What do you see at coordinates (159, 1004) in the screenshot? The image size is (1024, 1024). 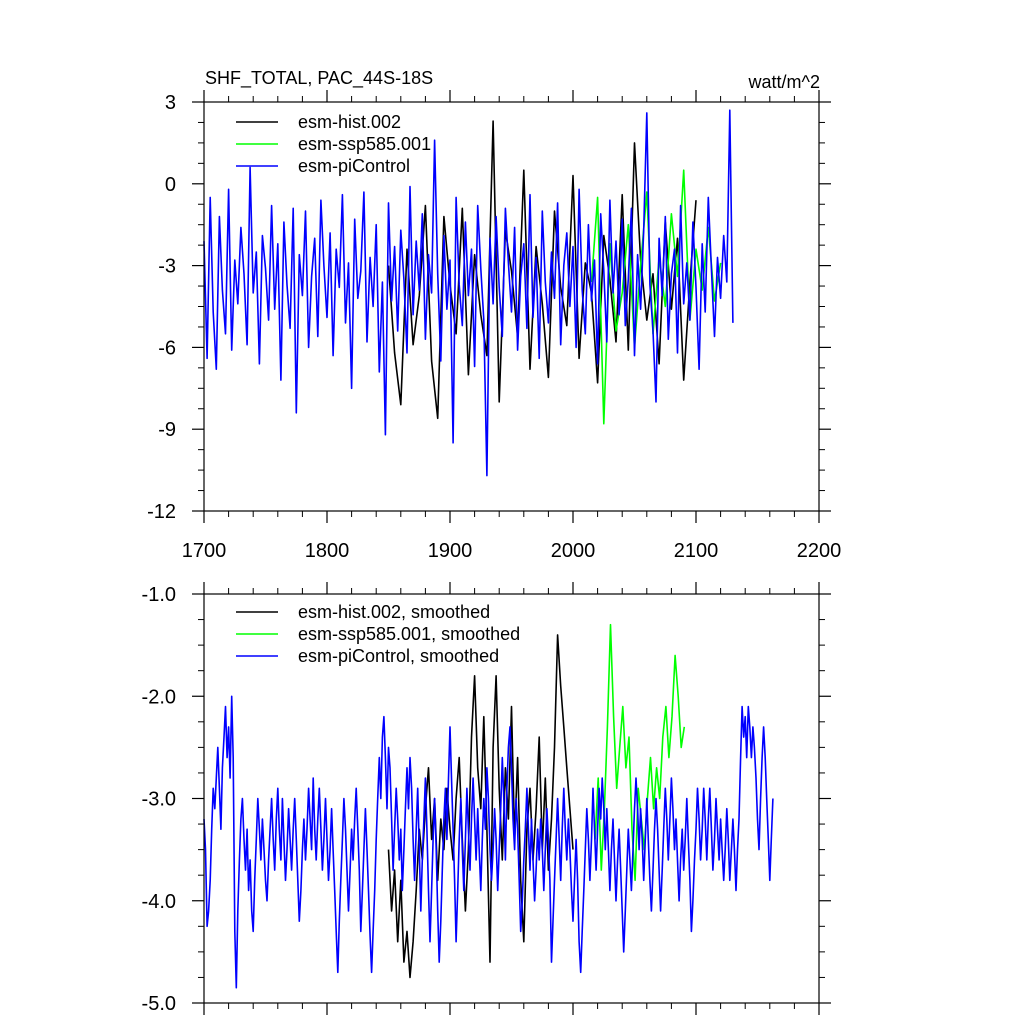 I see `bottom-ytick-label: -5.0` at bounding box center [159, 1004].